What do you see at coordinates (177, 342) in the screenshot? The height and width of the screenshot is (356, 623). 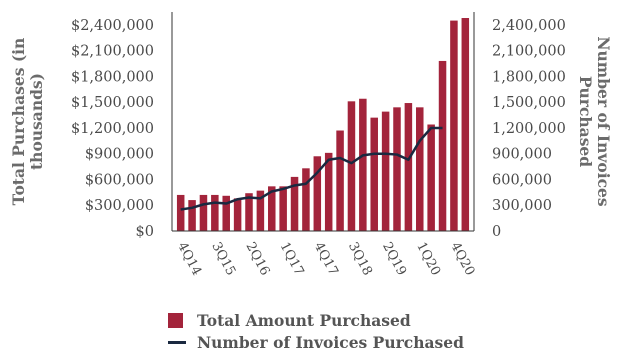 I see `legend-swatch-line` at bounding box center [177, 342].